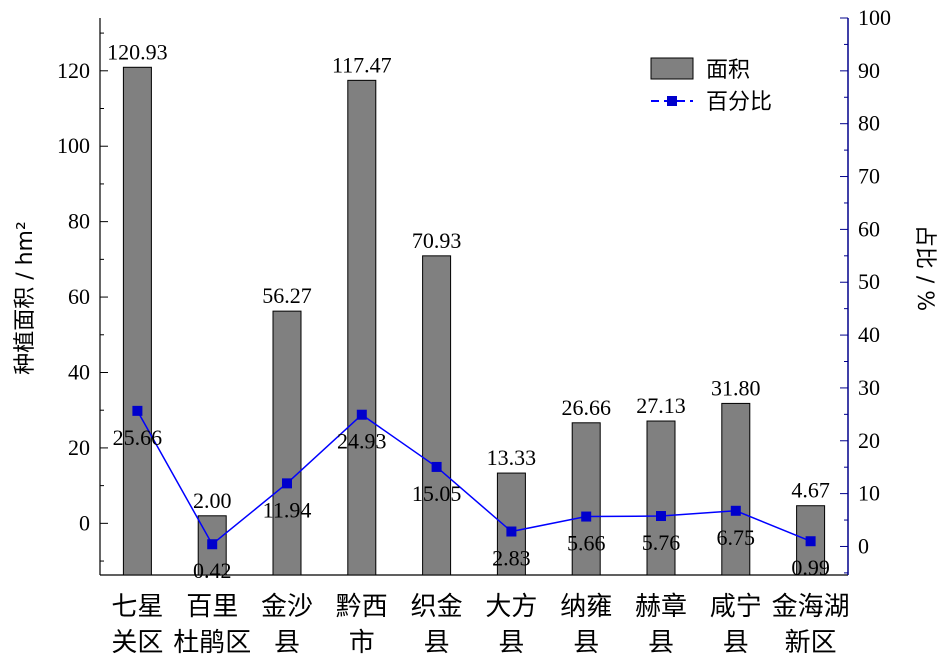 This screenshot has width=945, height=663. I want to click on bar-value-label: 27.13, so click(661, 405).